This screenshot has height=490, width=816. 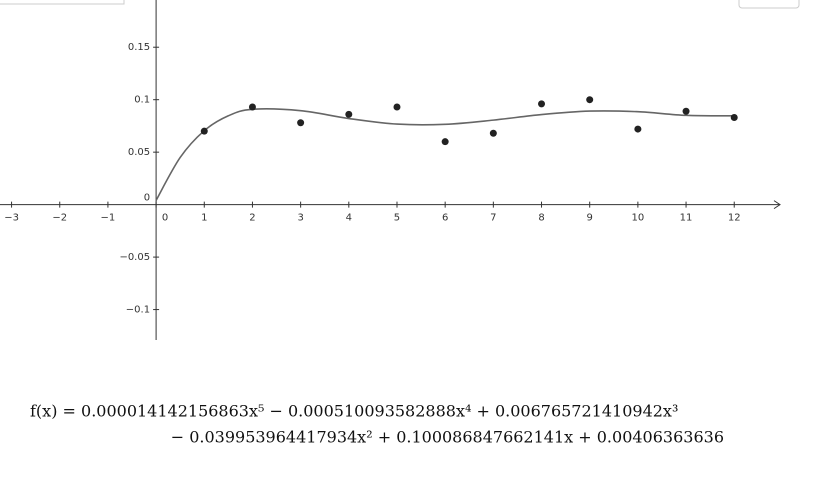 I want to click on x-tick-label: 9, so click(x=590, y=218).